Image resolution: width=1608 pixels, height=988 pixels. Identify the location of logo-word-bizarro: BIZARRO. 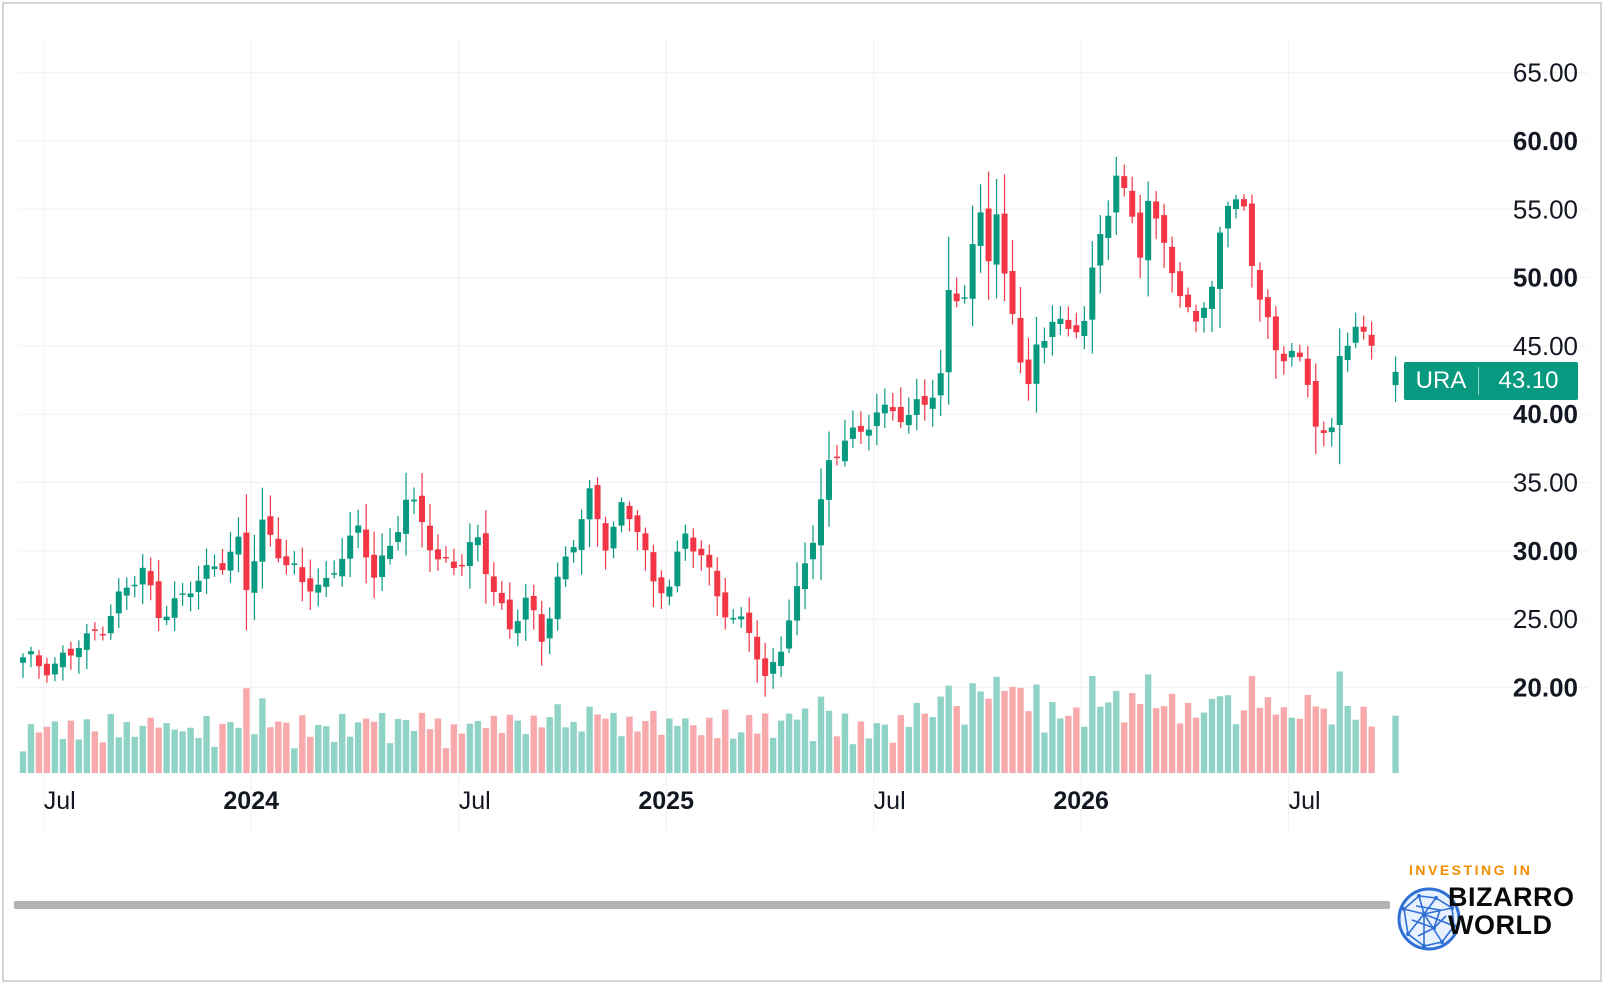
(1511, 897).